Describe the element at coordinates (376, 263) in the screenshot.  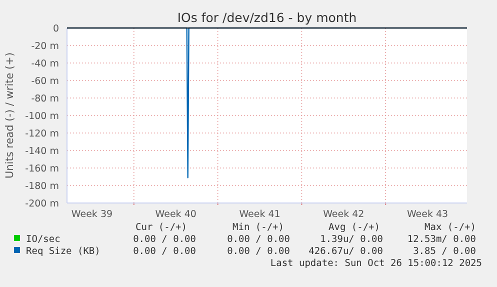
I see `text: Last update: Sun Oct 26 15:00:12 2025` at that location.